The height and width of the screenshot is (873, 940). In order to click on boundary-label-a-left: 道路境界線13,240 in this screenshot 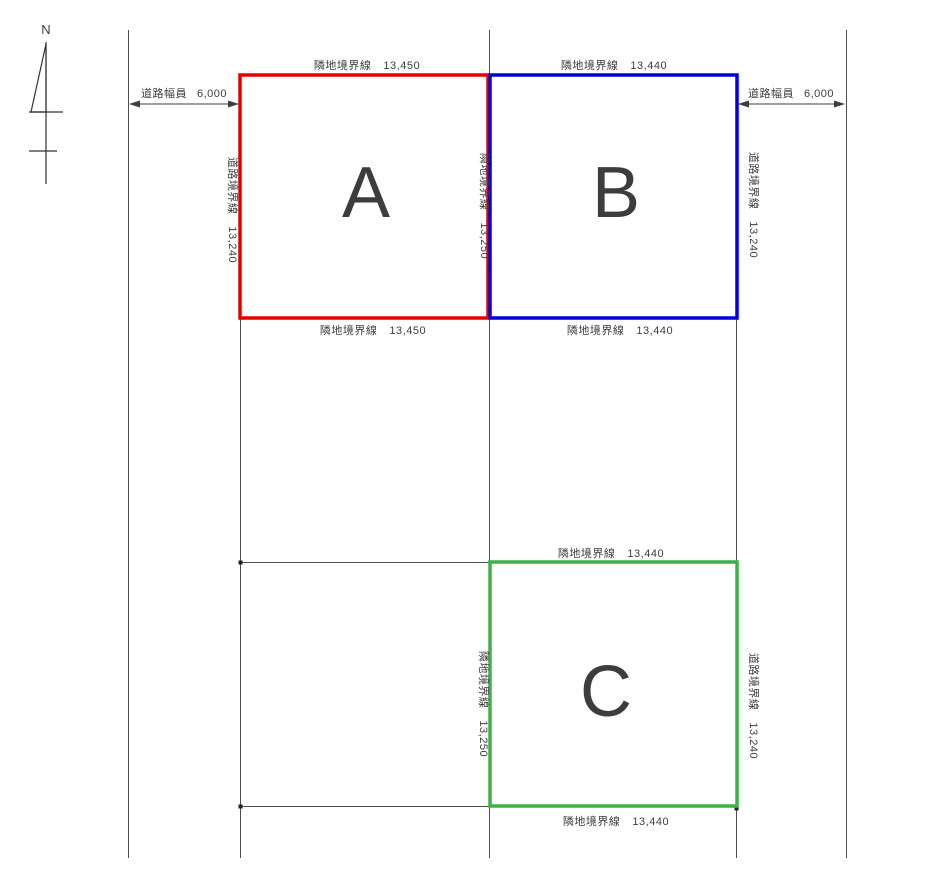, I will do `click(233, 210)`.